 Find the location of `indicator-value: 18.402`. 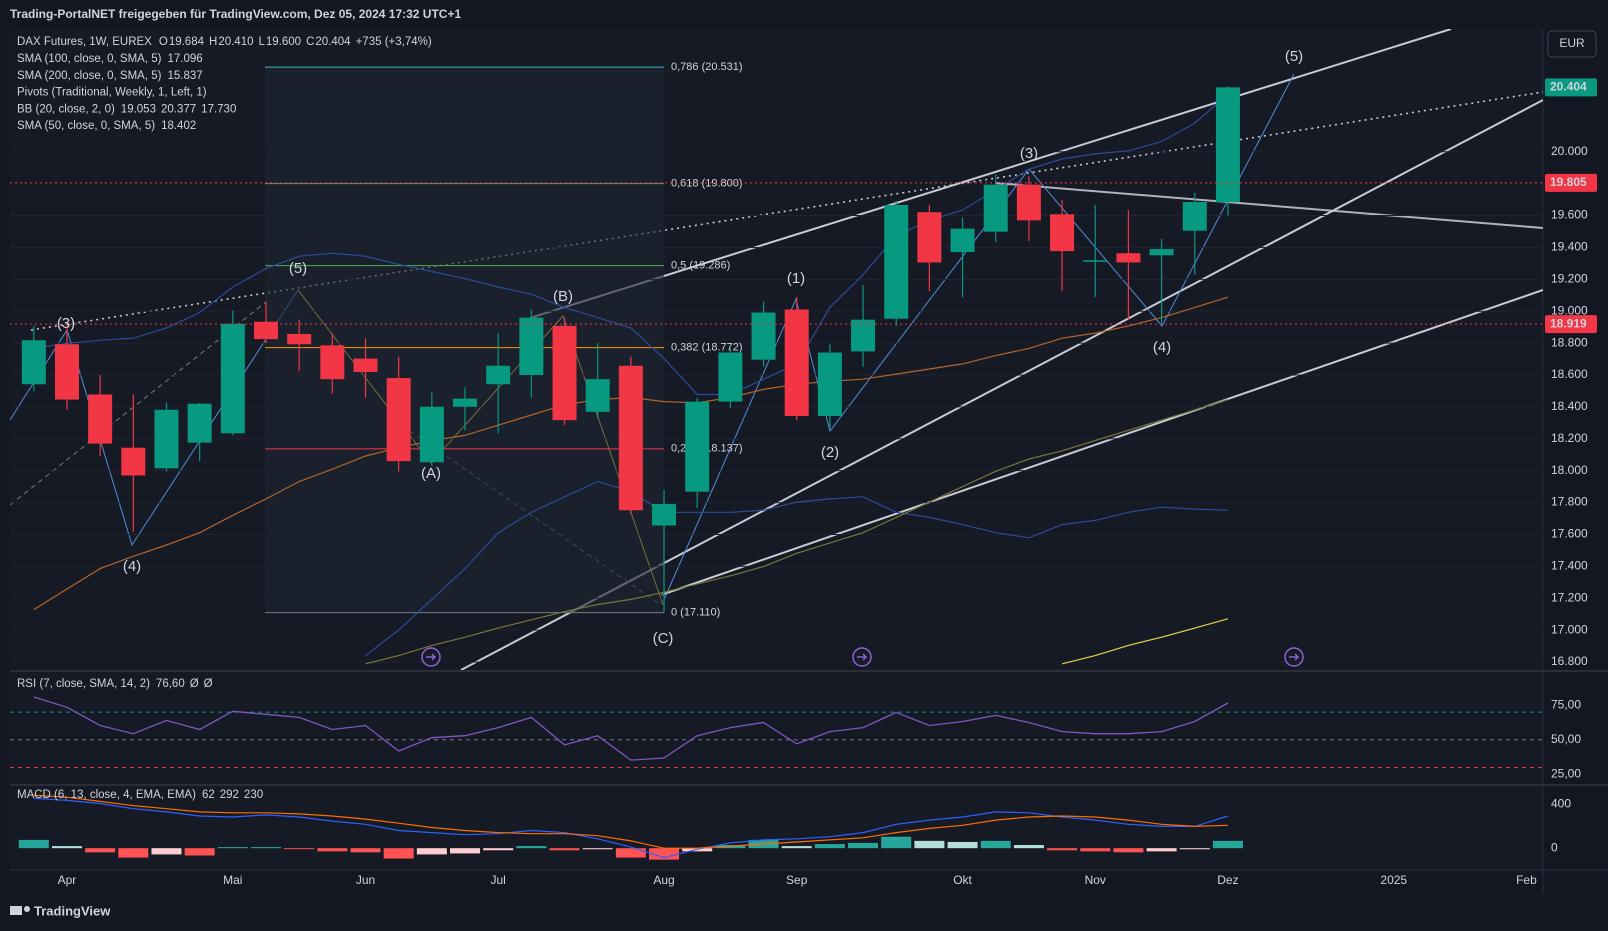

indicator-value: 18.402 is located at coordinates (178, 126).